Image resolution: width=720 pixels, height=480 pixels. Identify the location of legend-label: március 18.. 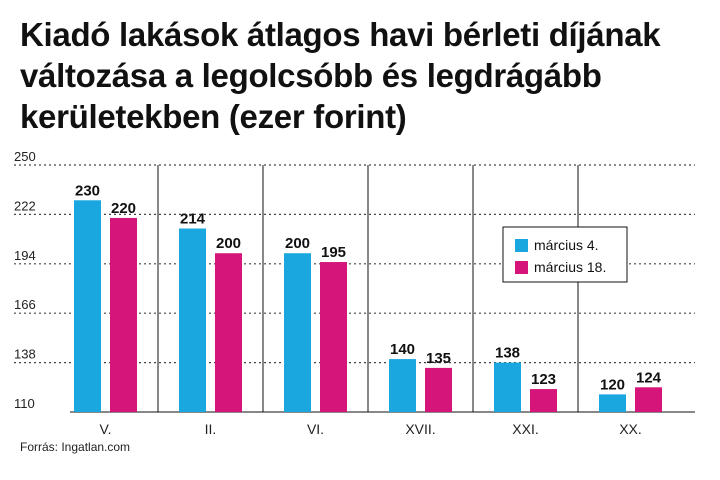
(570, 267).